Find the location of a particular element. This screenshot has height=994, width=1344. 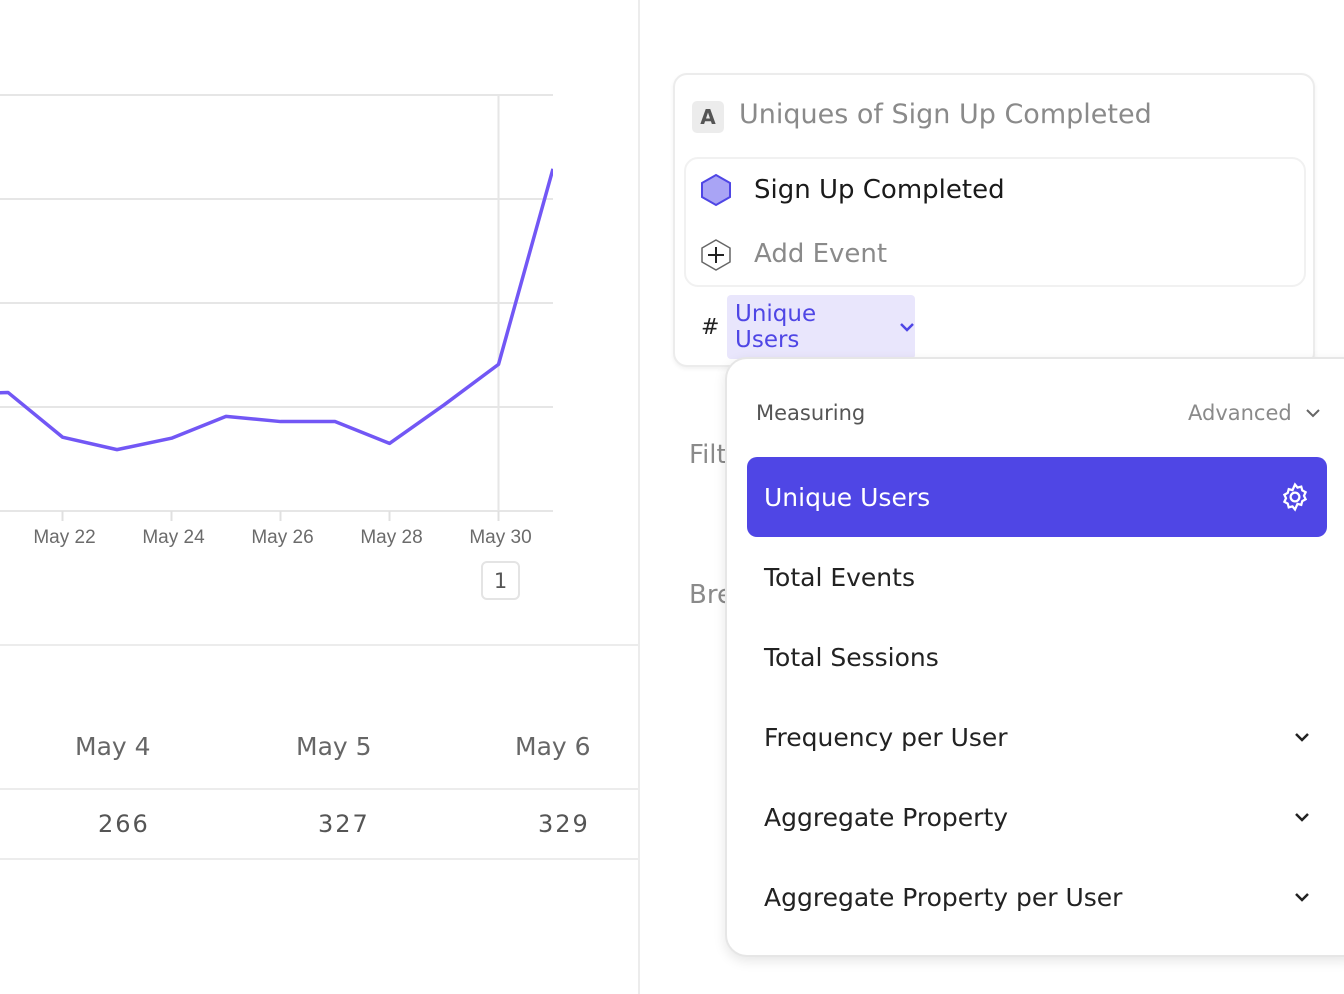

menu-item-label: Aggregate Property per User is located at coordinates (943, 897).